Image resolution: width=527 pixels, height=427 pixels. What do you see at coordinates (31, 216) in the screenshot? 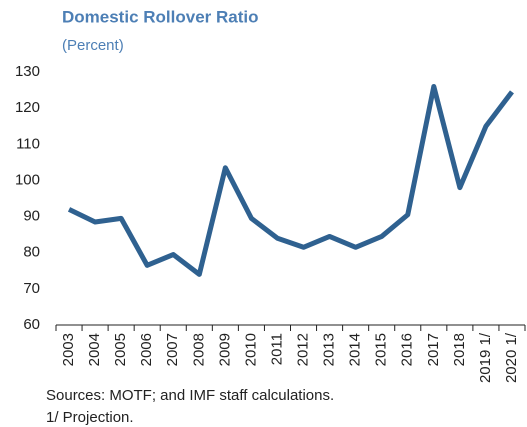
I see `y-tick-label: 90` at bounding box center [31, 216].